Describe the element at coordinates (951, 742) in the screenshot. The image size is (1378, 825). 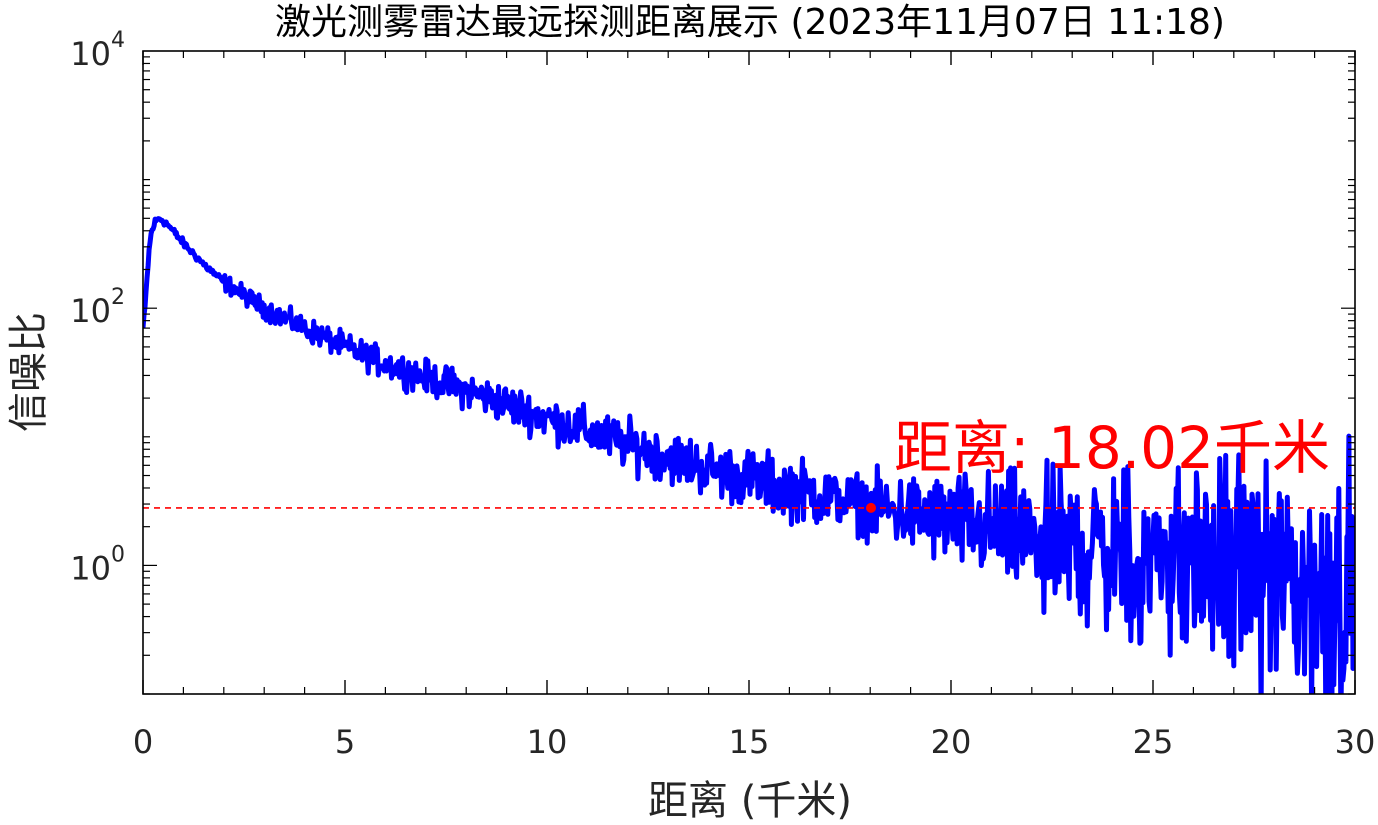
I see `x-tick-label-4: 20` at that location.